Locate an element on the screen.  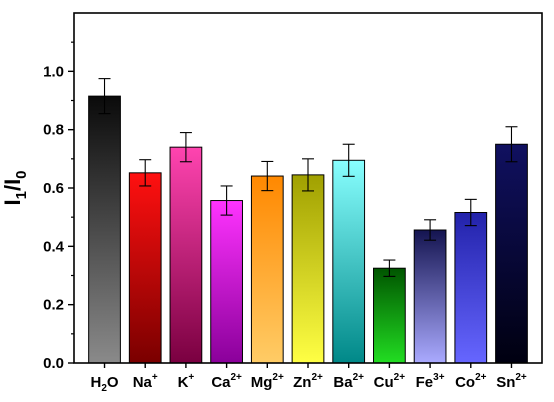
y-axis-title-base: I is located at coordinates (12, 202).